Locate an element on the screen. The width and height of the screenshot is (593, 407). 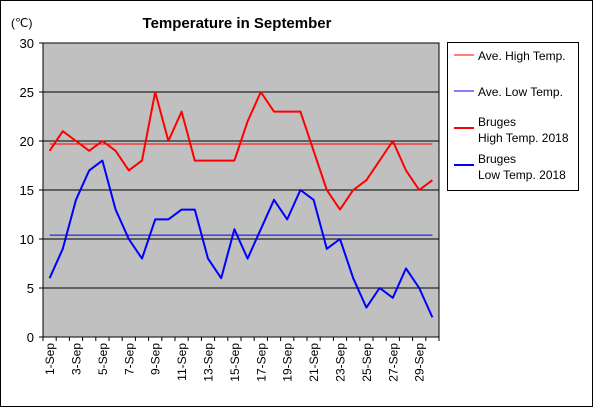
legend-label: Ave. Low Temp. is located at coordinates (520, 92).